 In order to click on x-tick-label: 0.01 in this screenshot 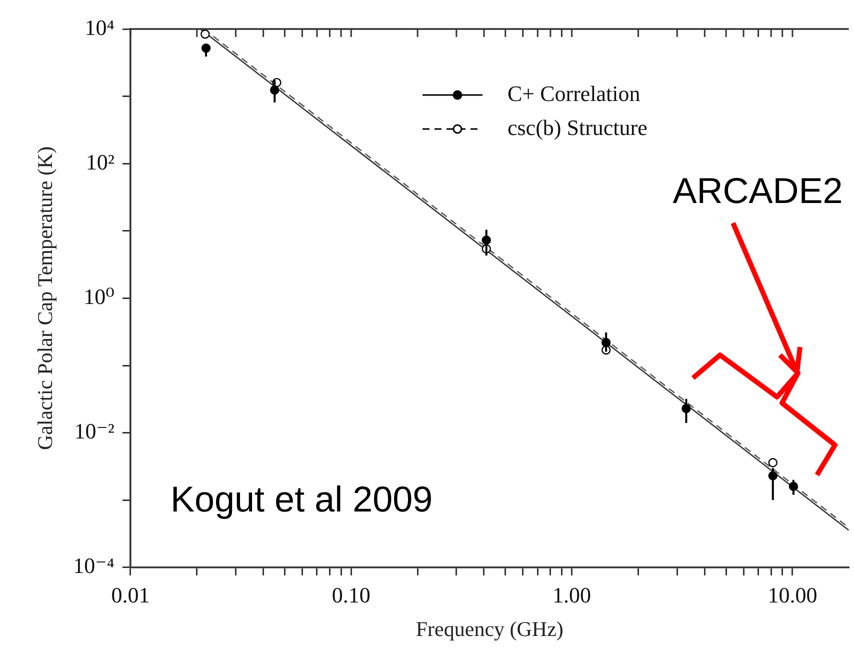, I will do `click(130, 595)`.